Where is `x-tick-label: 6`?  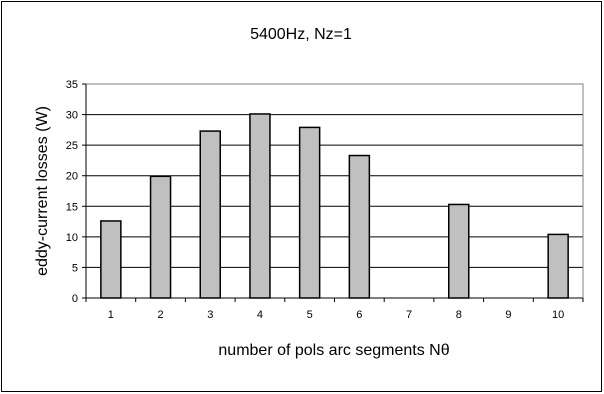 x-tick-label: 6 is located at coordinates (359, 315).